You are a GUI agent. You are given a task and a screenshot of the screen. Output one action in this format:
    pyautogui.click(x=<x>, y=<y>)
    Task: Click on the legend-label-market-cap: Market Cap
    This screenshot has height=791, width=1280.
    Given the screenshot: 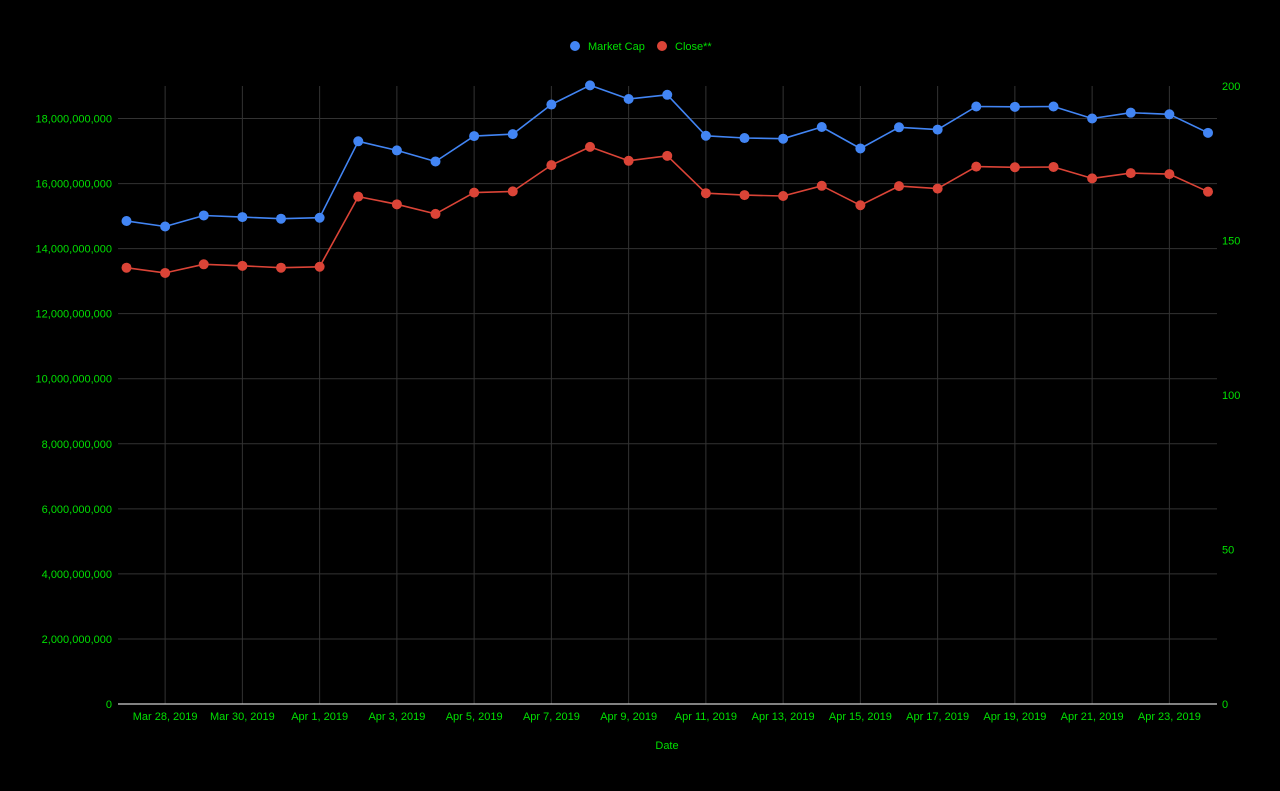 What is the action you would take?
    pyautogui.click(x=616, y=47)
    